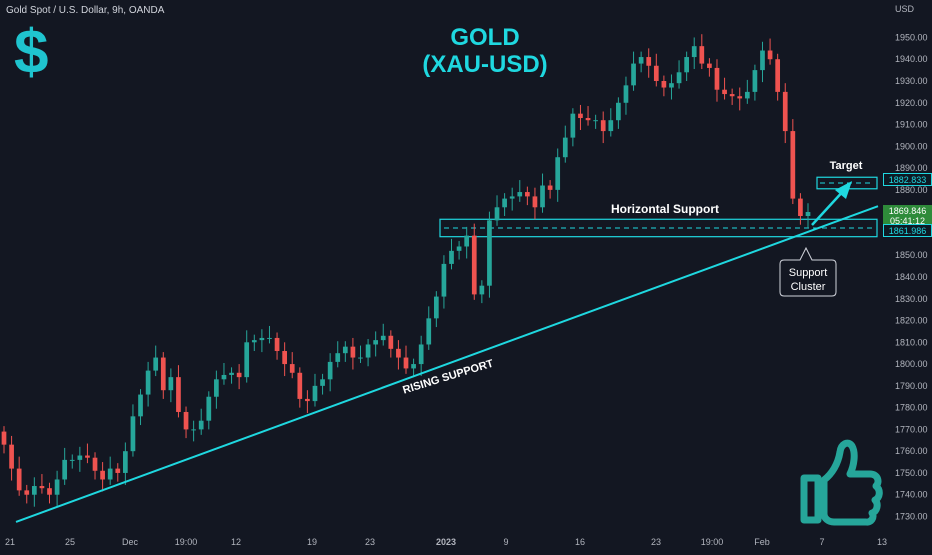 The width and height of the screenshot is (932, 555). What do you see at coordinates (658, 228) in the screenshot?
I see `horizontal-support-zone` at bounding box center [658, 228].